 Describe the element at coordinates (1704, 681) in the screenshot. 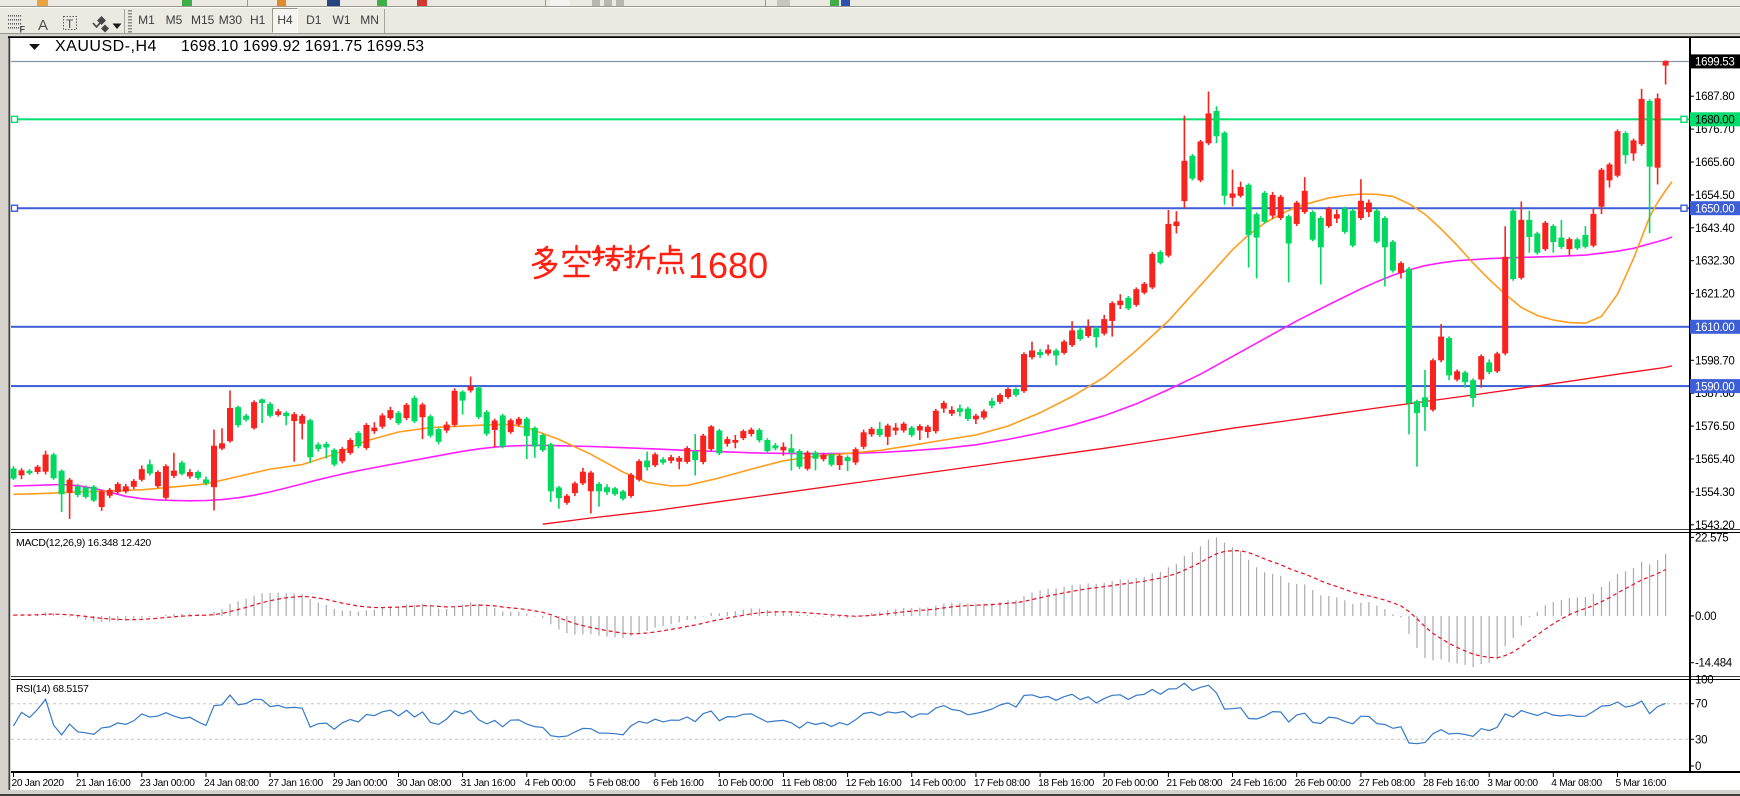

I see `svg-text: 100` at that location.